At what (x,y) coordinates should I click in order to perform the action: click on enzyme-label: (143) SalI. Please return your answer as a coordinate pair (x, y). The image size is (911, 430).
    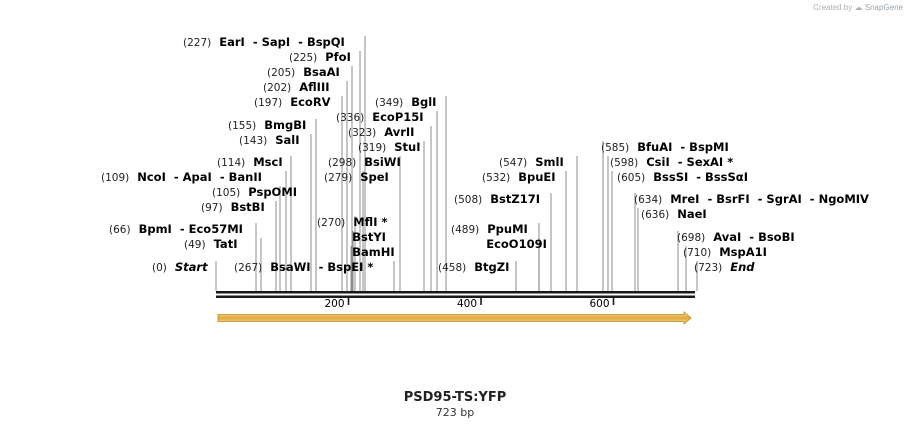
    Looking at the image, I should click on (269, 140).